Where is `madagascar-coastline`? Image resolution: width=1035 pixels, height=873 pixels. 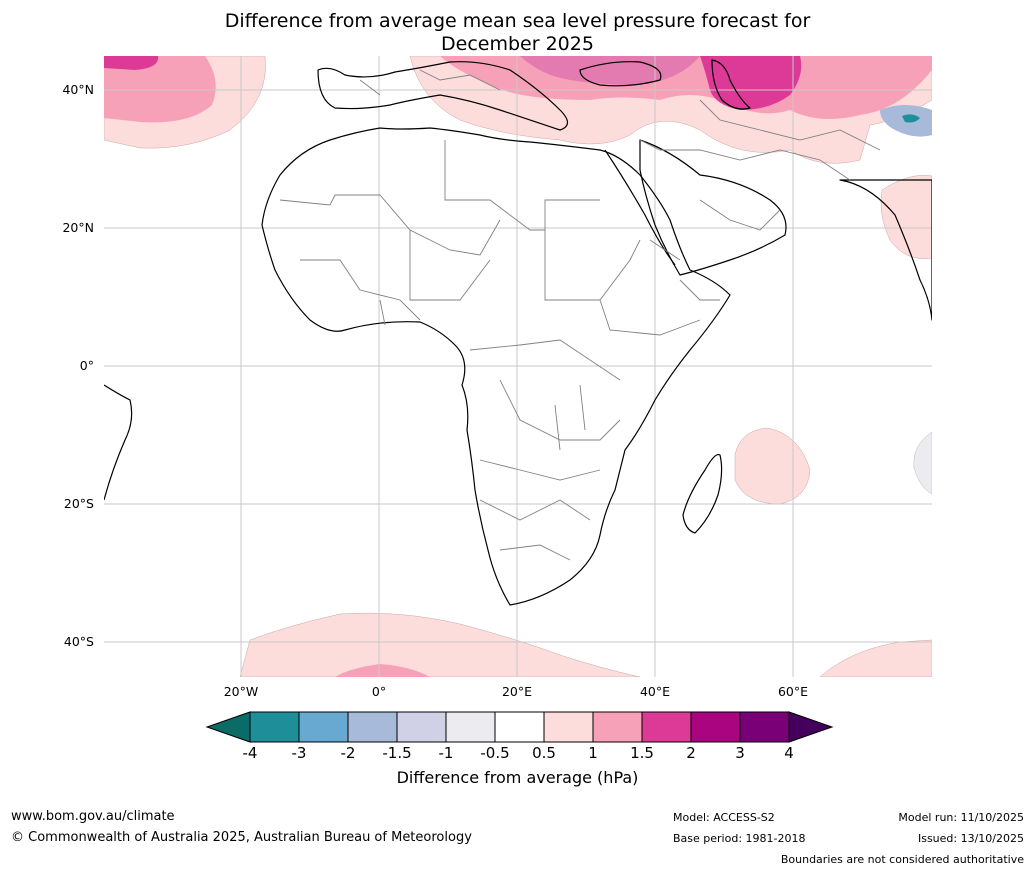 madagascar-coastline is located at coordinates (702, 493).